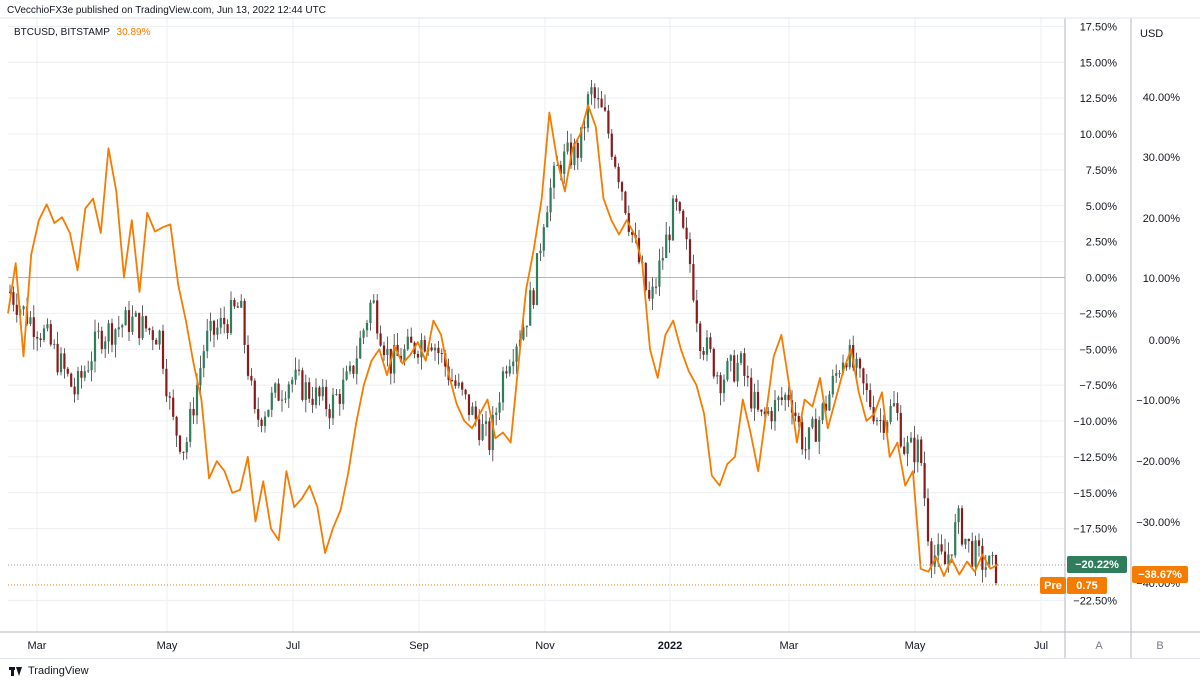 The width and height of the screenshot is (1200, 685). Describe the element at coordinates (1095, 601) in the screenshot. I see `left-axis-tick: −22.50%` at that location.